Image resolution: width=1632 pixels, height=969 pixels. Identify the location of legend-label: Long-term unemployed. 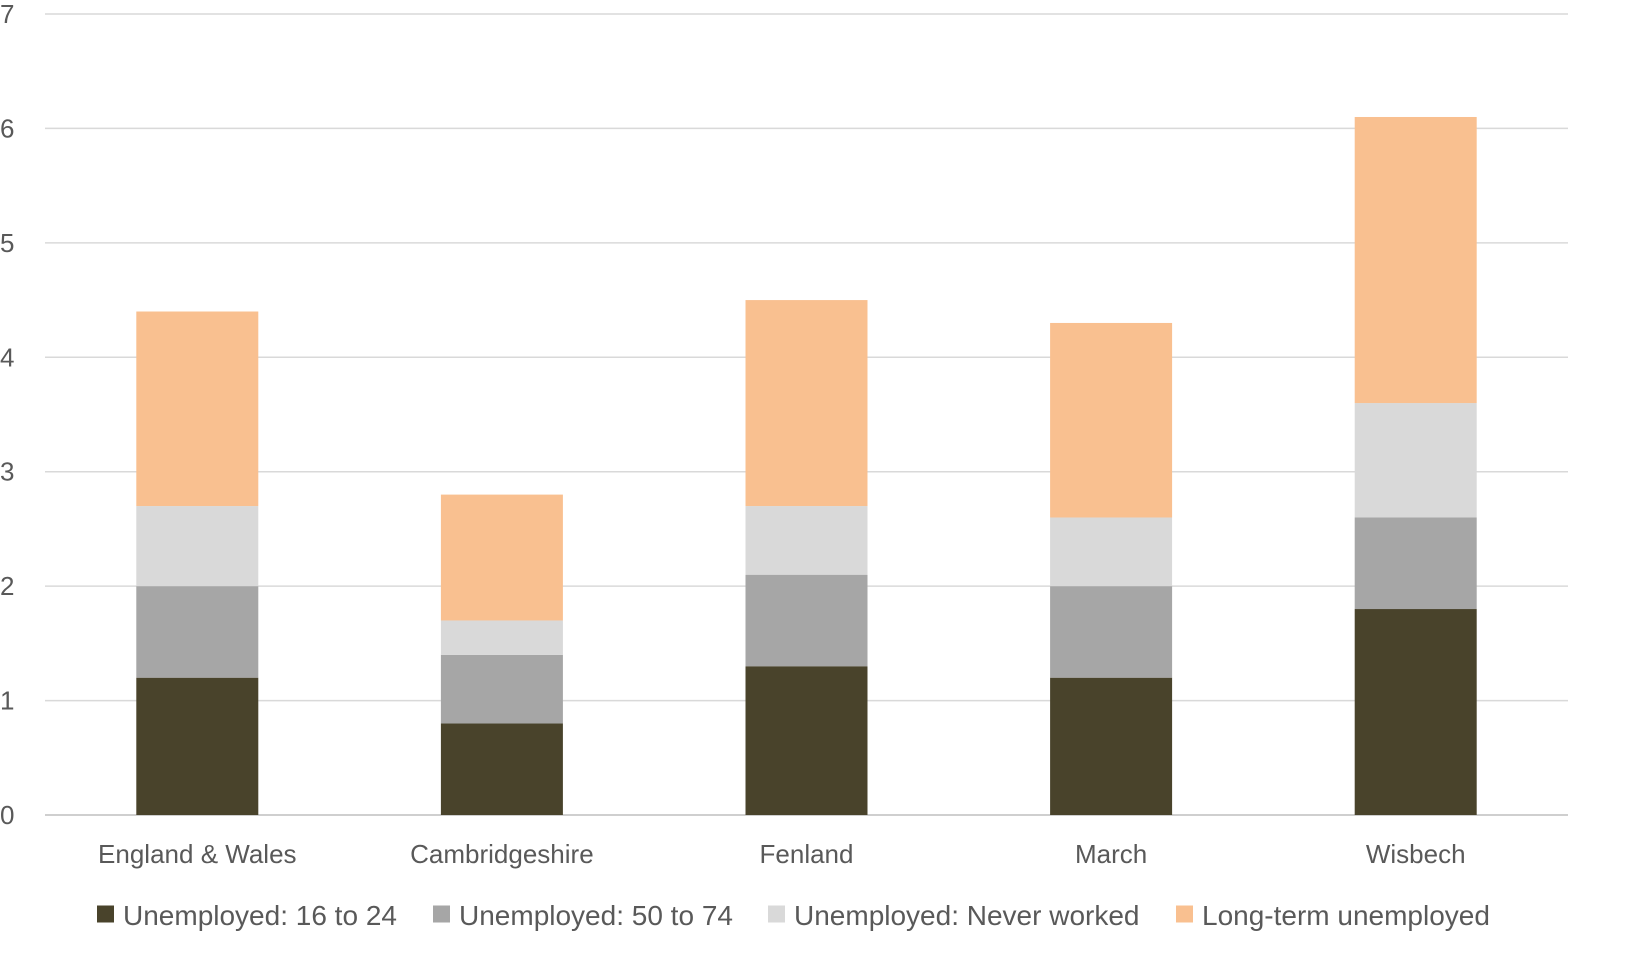
(1346, 915).